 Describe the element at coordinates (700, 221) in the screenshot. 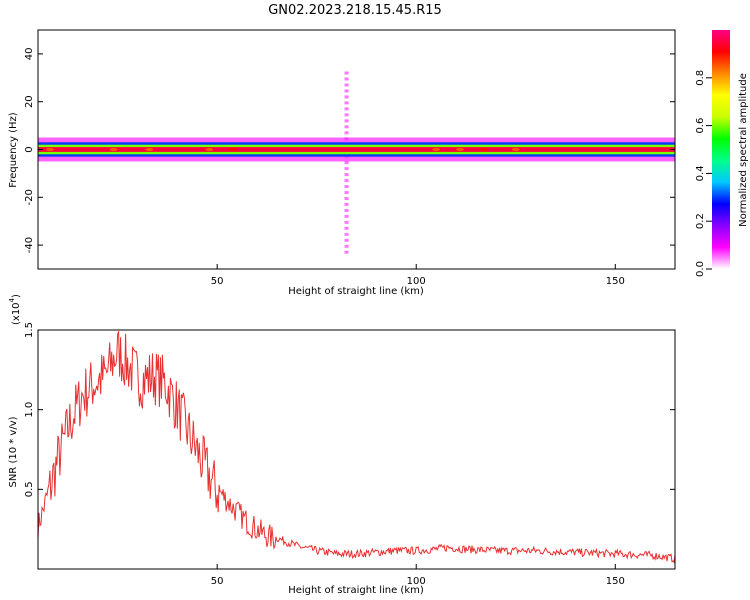

I see `colorbar-tick-label: 0.2` at that location.